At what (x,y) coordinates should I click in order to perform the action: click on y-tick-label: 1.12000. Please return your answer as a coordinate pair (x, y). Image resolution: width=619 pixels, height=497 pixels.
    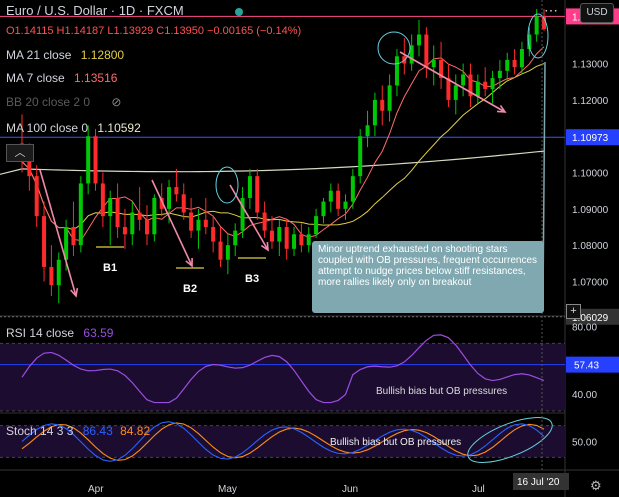
    Looking at the image, I should click on (590, 101).